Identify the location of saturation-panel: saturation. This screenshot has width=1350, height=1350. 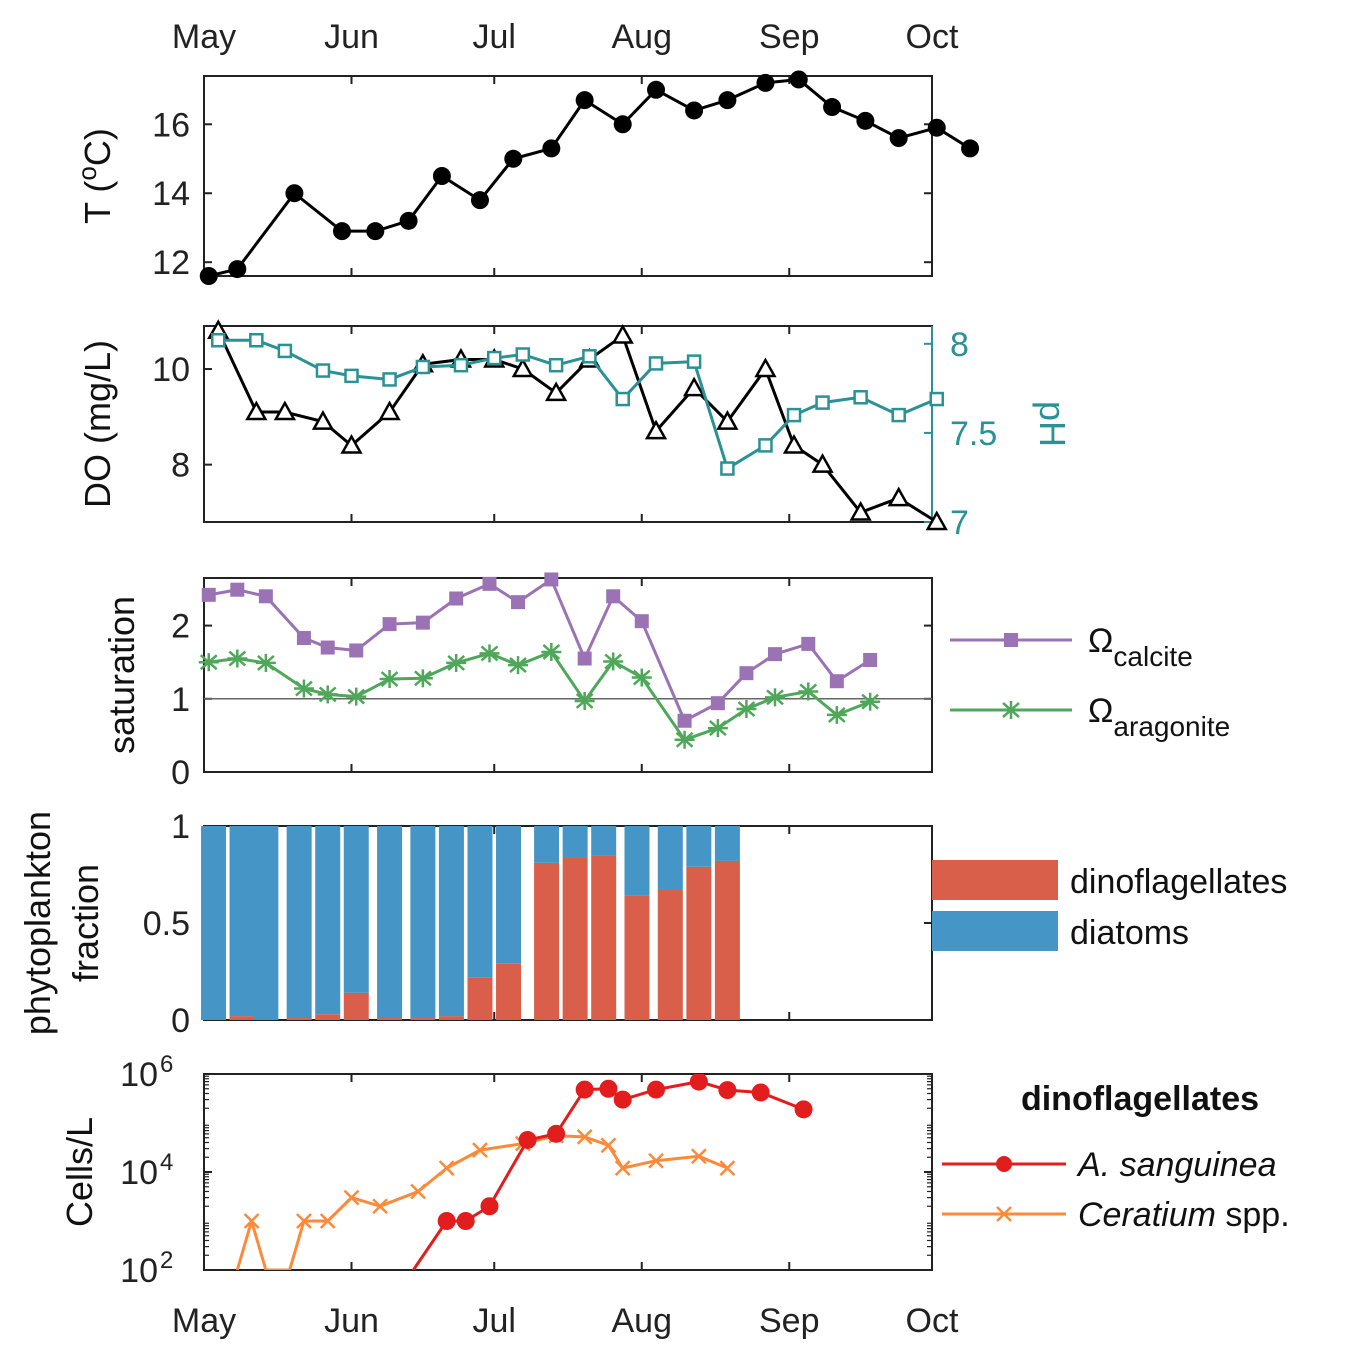
(517, 675).